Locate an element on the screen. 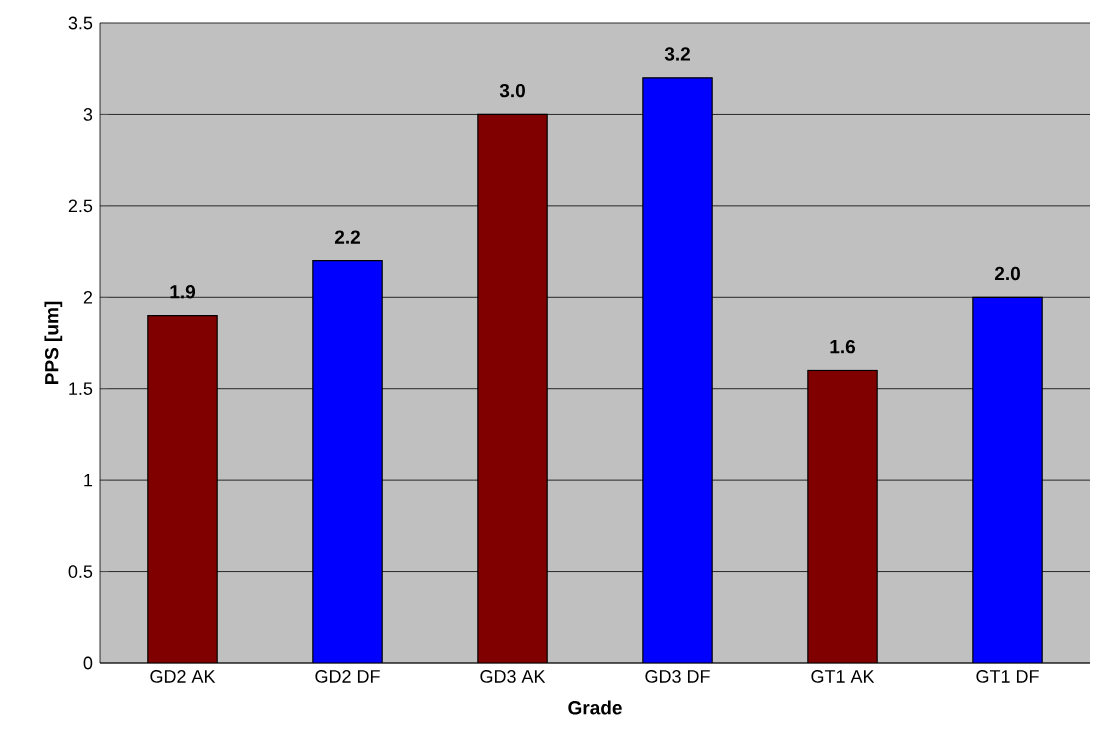 This screenshot has width=1106, height=749. y-tick-label: 0 is located at coordinates (88, 663).